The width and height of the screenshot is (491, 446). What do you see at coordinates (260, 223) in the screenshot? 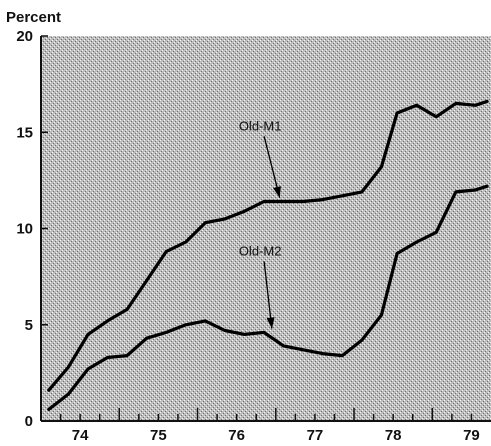
I see `annotation-layer: Old-M1 Old-M2` at bounding box center [260, 223].